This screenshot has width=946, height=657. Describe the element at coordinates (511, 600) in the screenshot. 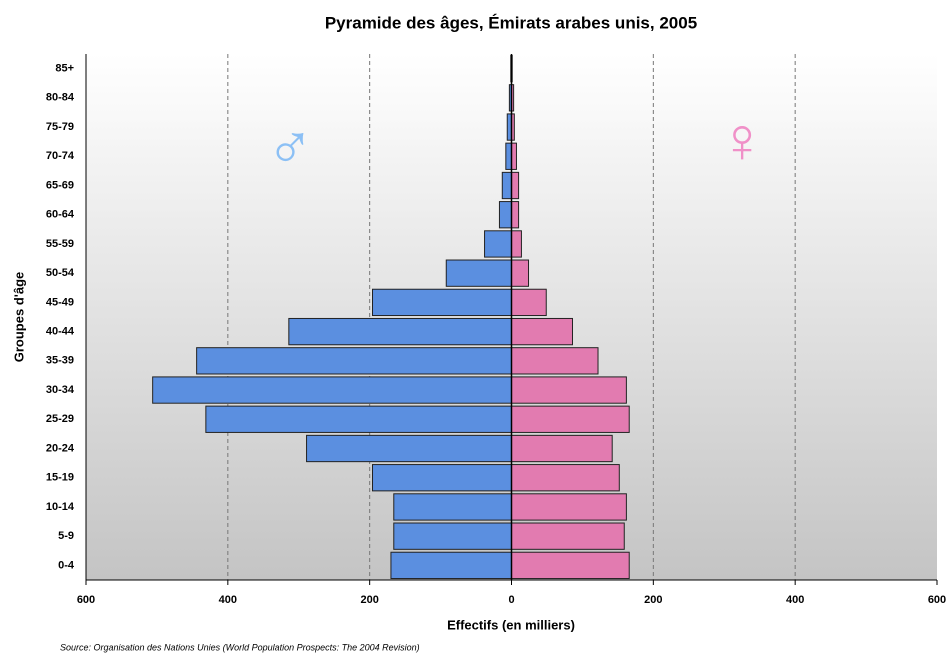

I see `x-tick-label: 0` at that location.